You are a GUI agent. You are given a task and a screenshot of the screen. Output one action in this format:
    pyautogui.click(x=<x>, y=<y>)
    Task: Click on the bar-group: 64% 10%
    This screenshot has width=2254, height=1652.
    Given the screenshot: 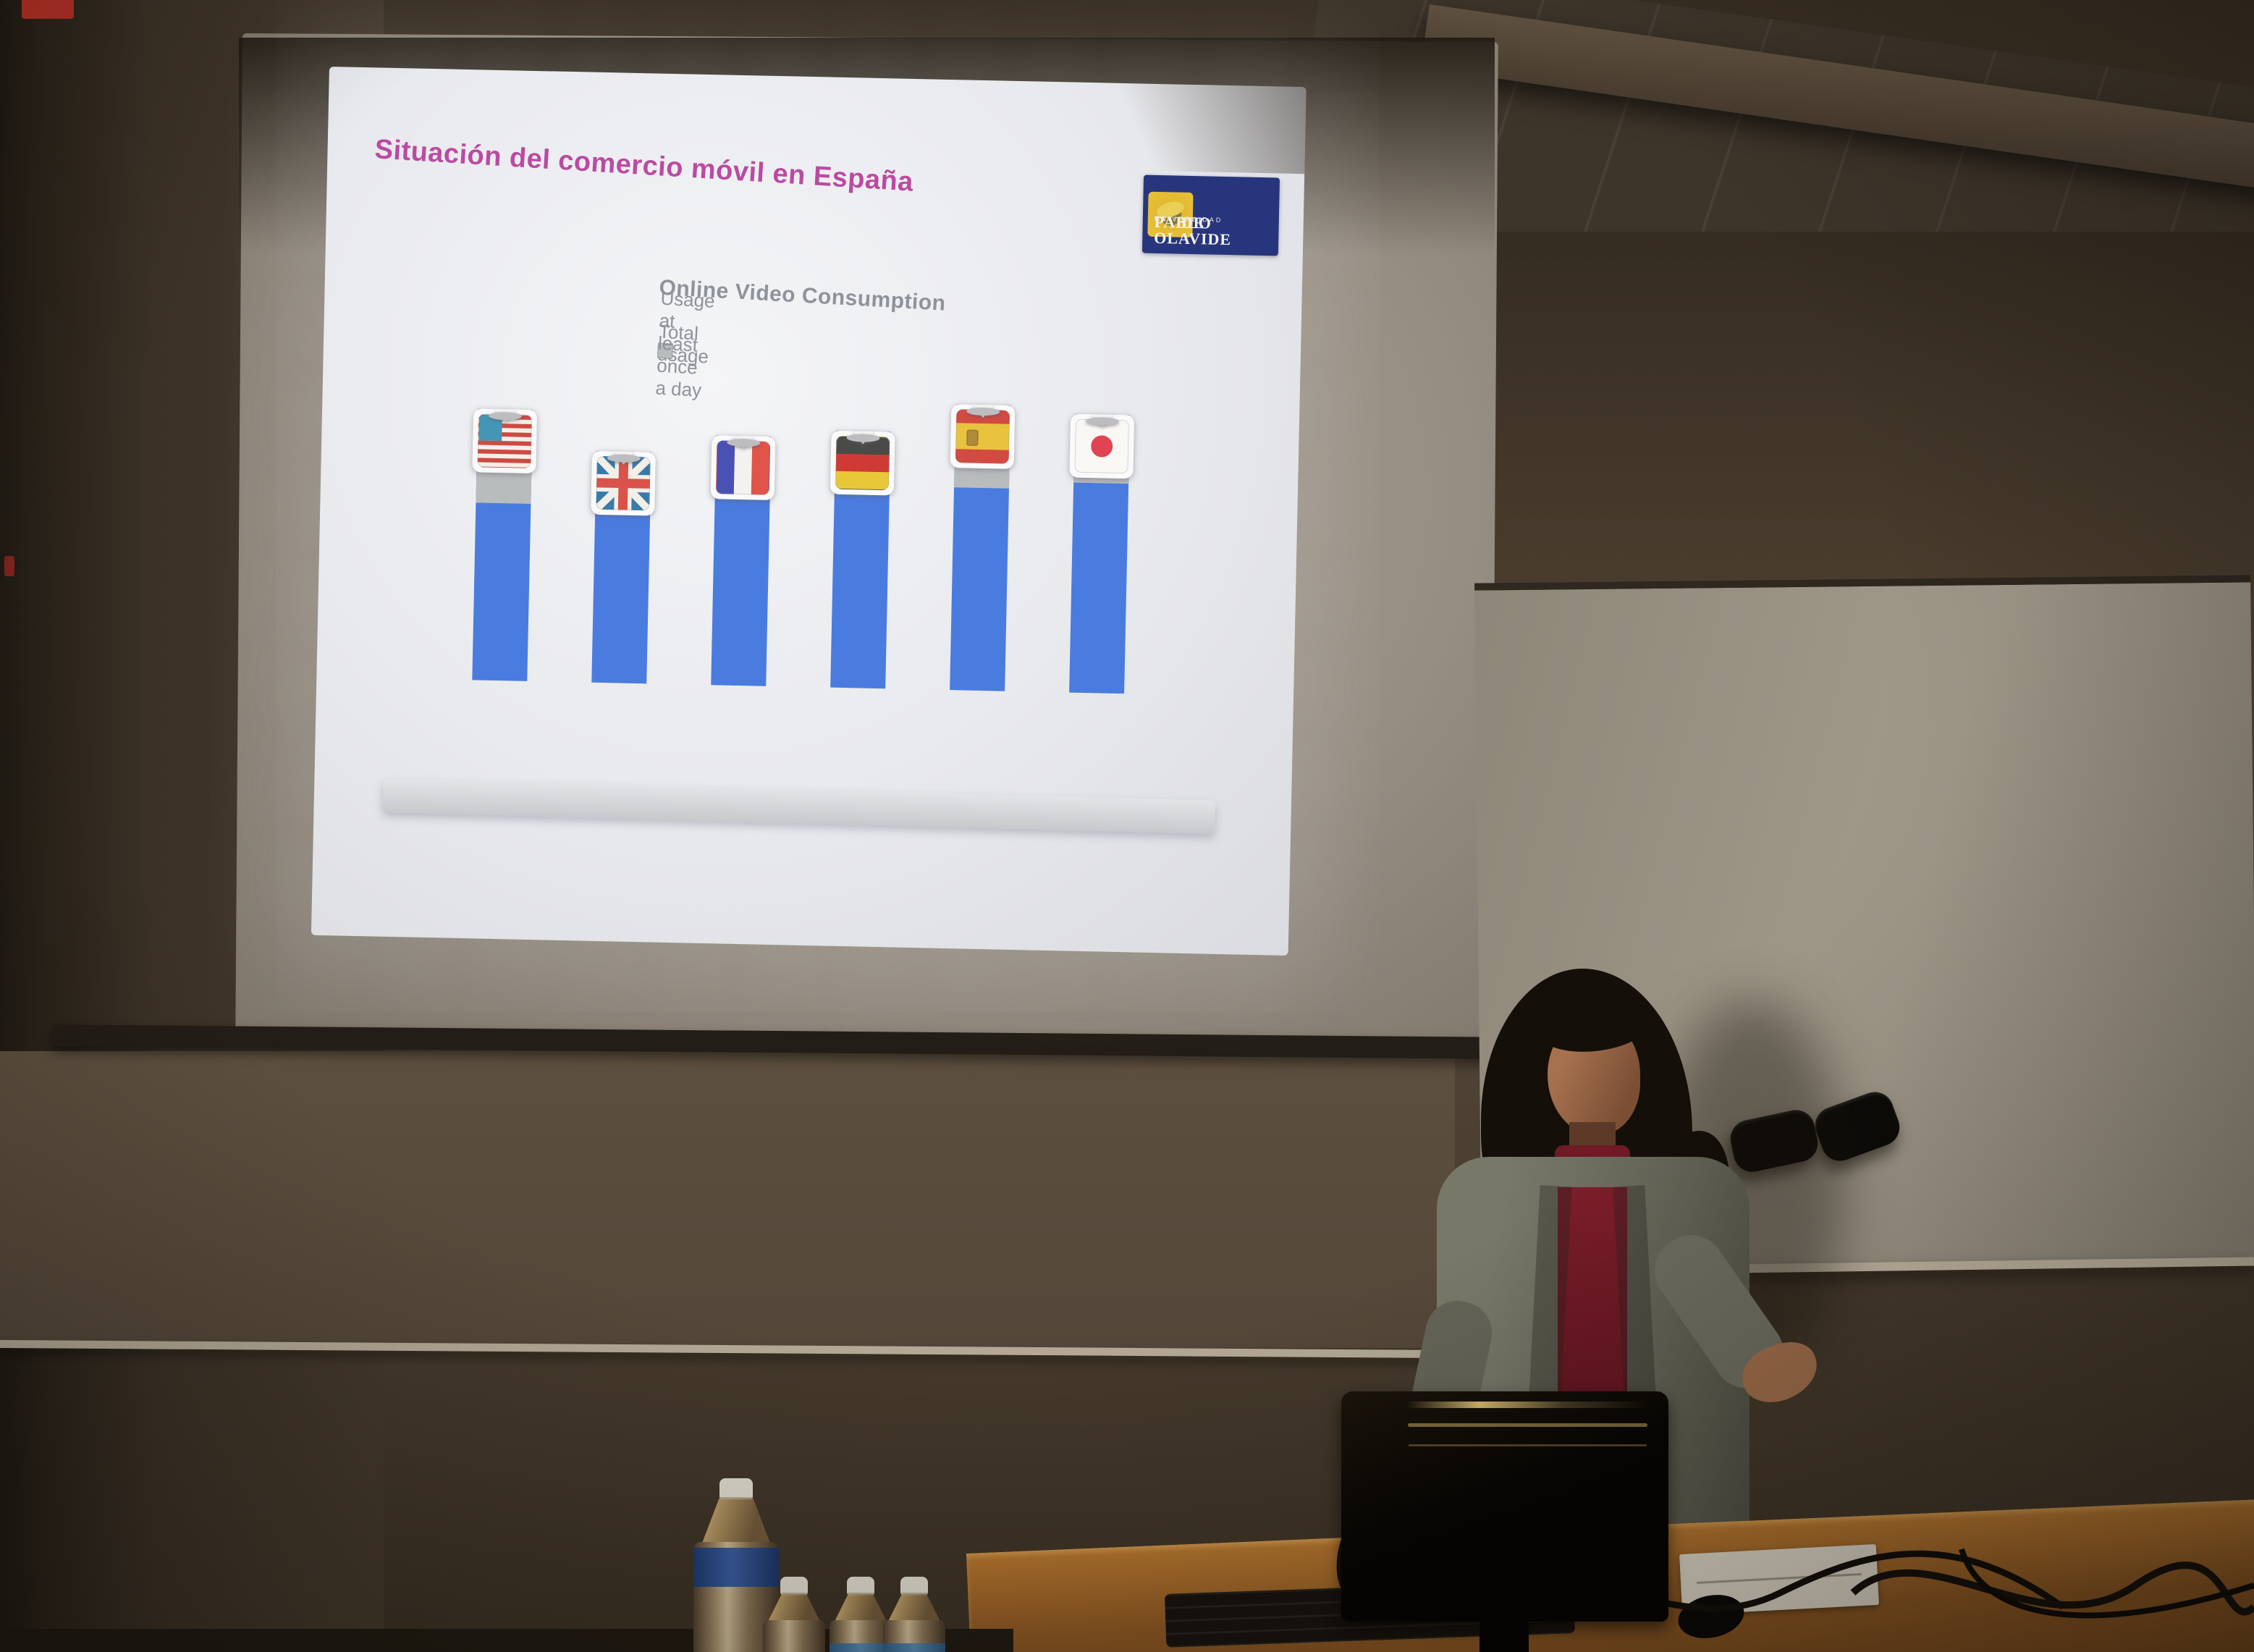 What is the action you would take?
    pyautogui.click(x=624, y=567)
    